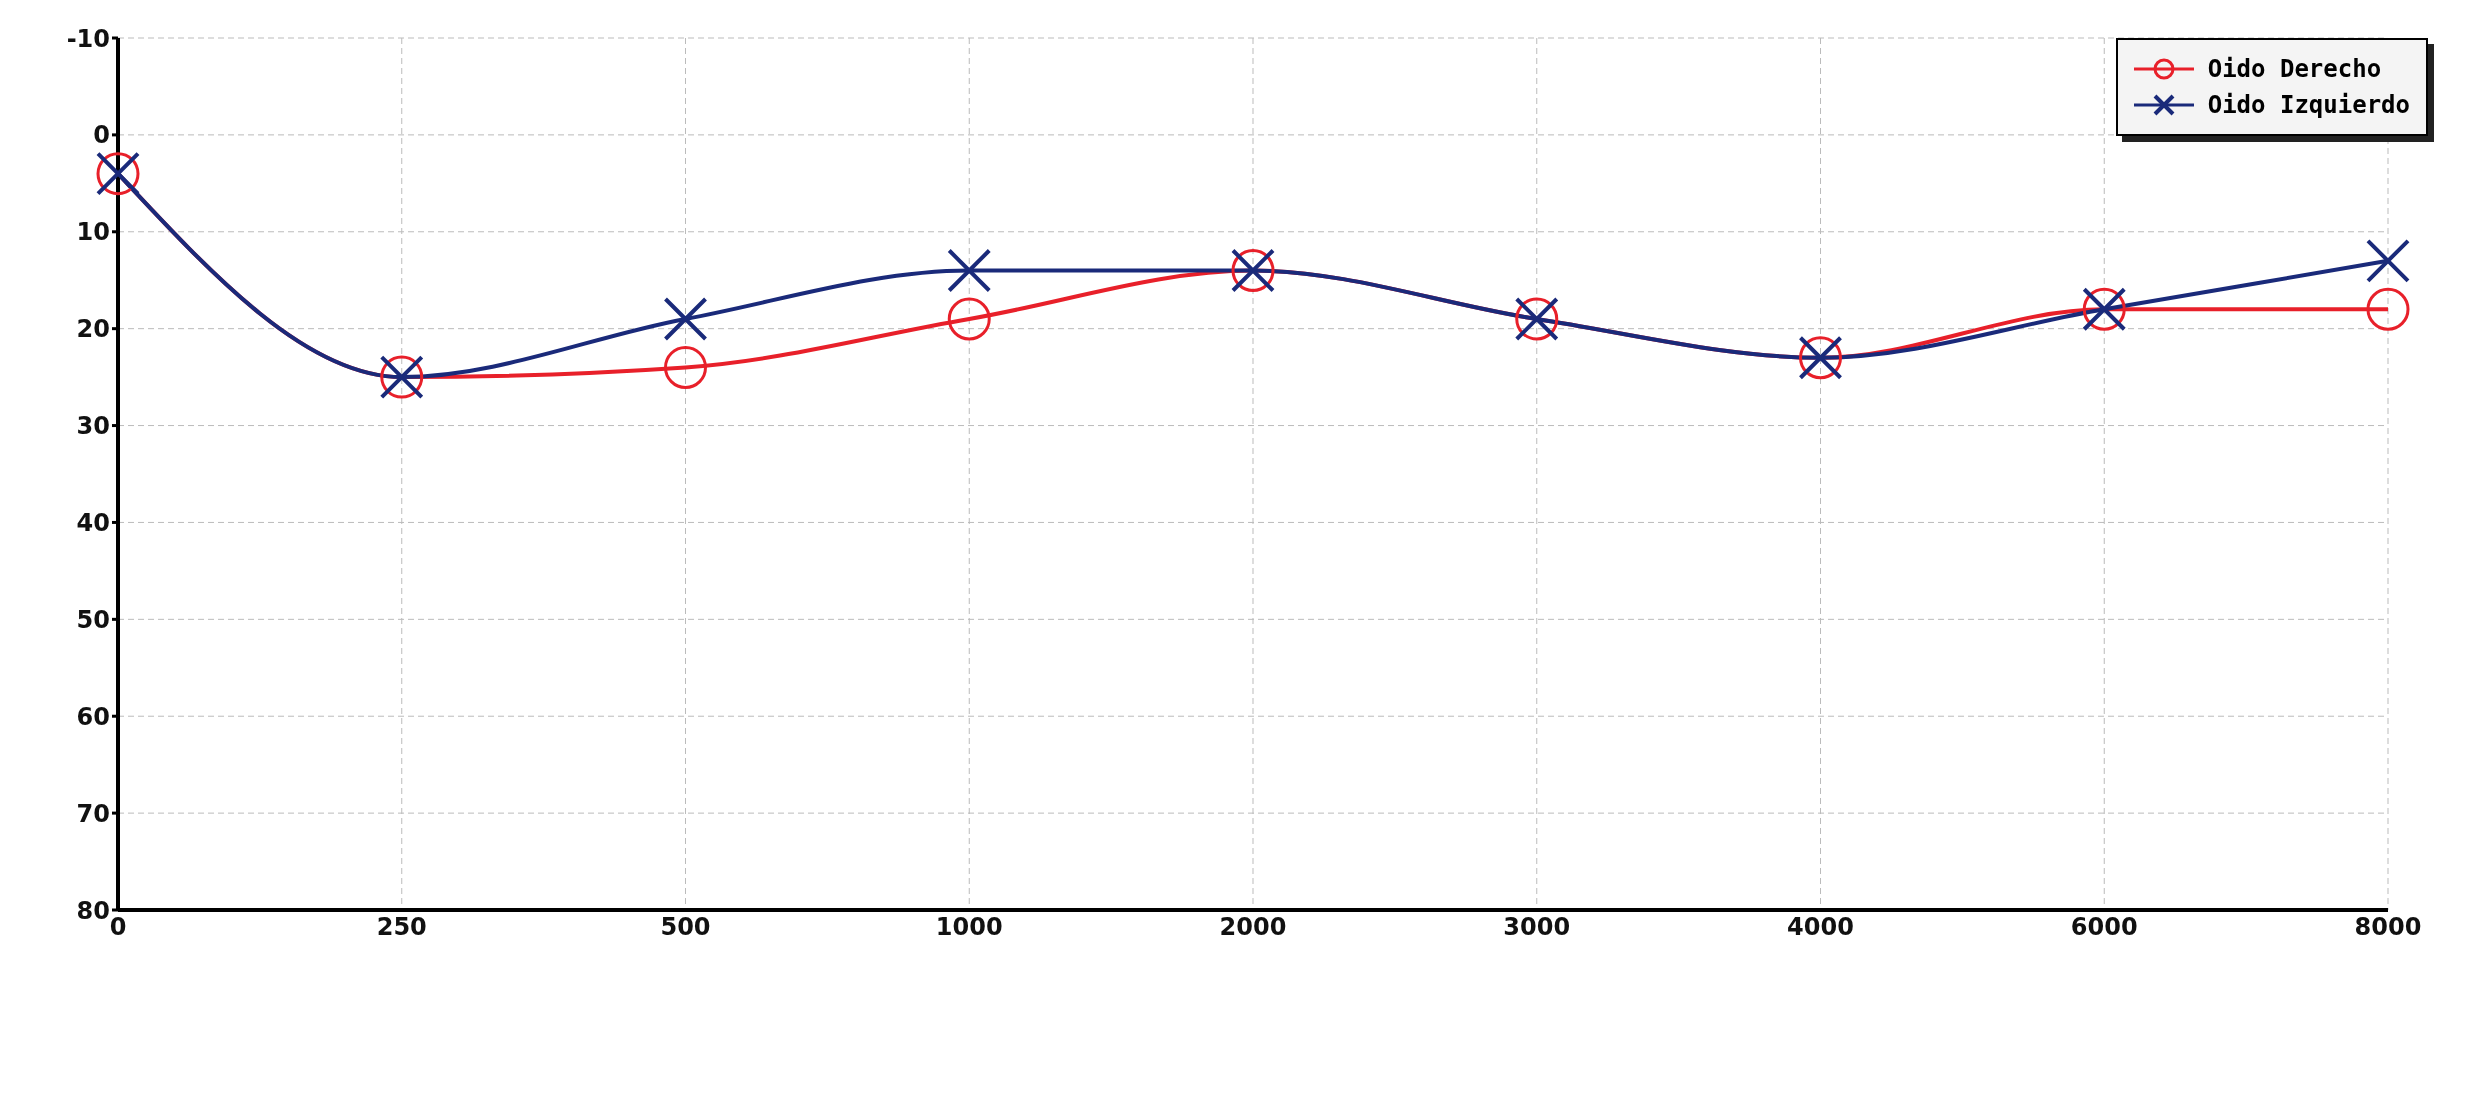 The height and width of the screenshot is (1105, 2472). What do you see at coordinates (1537, 927) in the screenshot?
I see `x-tick-label: 3000` at bounding box center [1537, 927].